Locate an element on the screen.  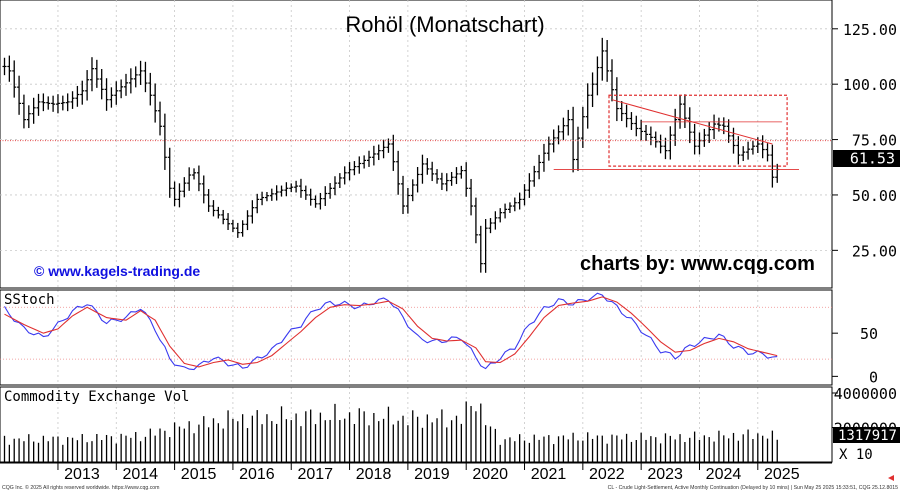
cqg-watermark: charts by: www.cqg.com is located at coordinates (697, 264).